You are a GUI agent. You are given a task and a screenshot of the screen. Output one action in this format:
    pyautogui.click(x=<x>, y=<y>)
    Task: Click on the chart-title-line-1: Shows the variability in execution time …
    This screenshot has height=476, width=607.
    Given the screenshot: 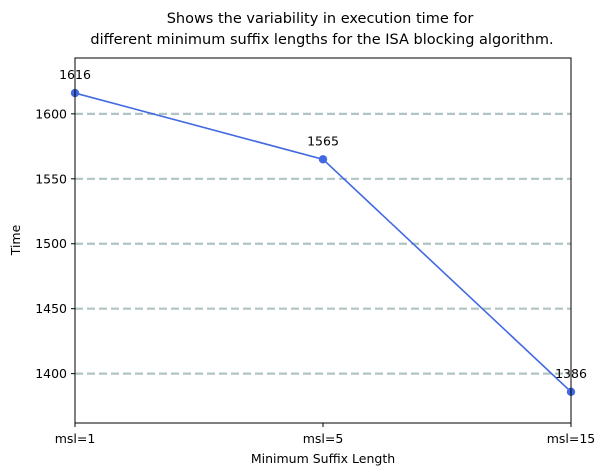 What is the action you would take?
    pyautogui.click(x=320, y=19)
    